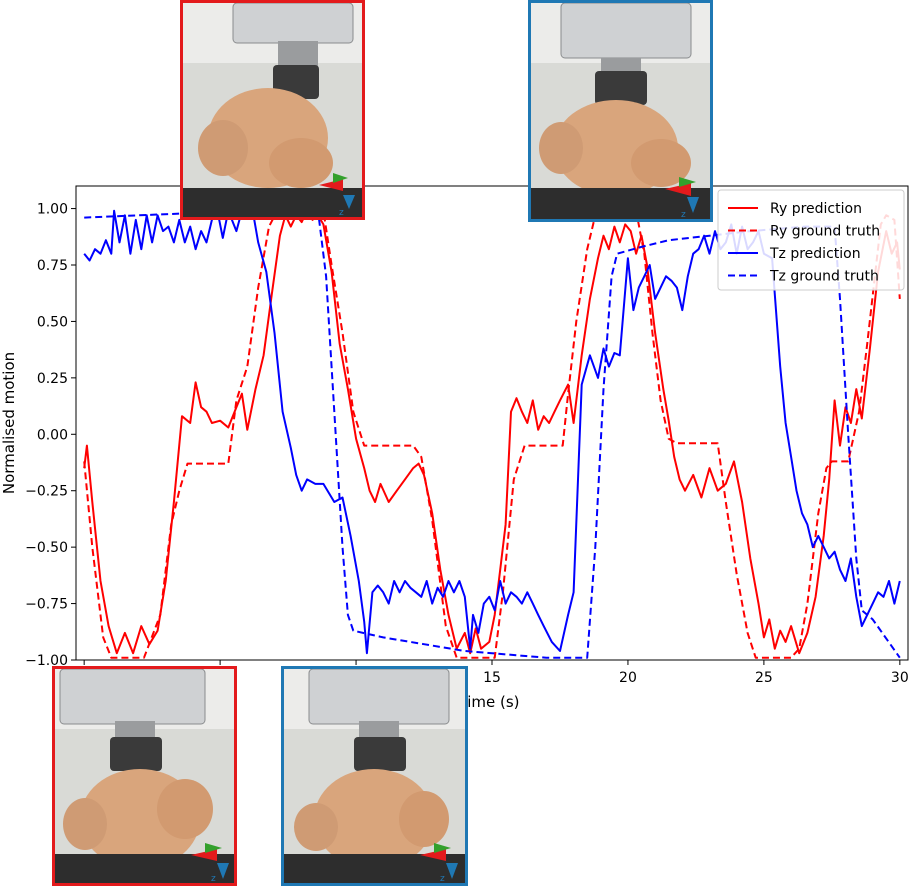 The width and height of the screenshot is (913, 889). Describe the element at coordinates (628, 678) in the screenshot. I see `x-tick-label: 20` at that location.